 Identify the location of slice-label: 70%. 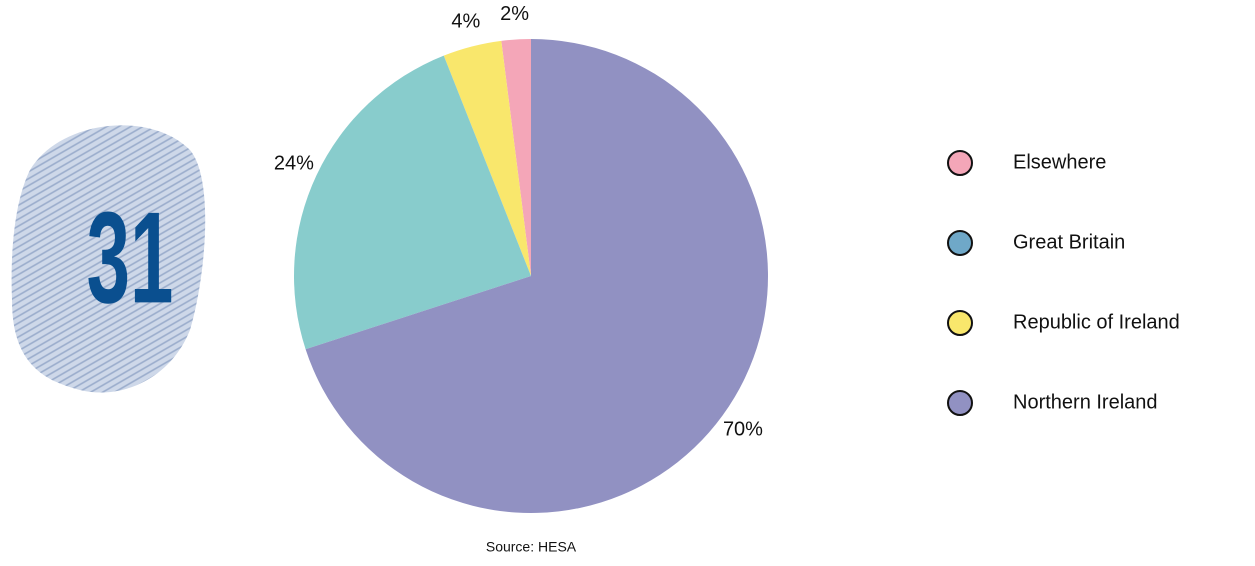
(743, 429).